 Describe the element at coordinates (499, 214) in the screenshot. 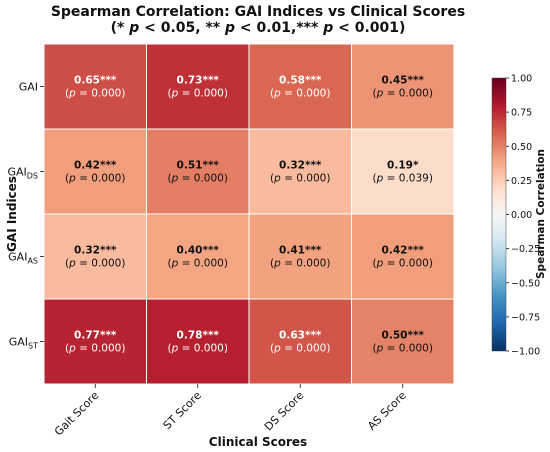

I see `colorbar-gradient` at that location.